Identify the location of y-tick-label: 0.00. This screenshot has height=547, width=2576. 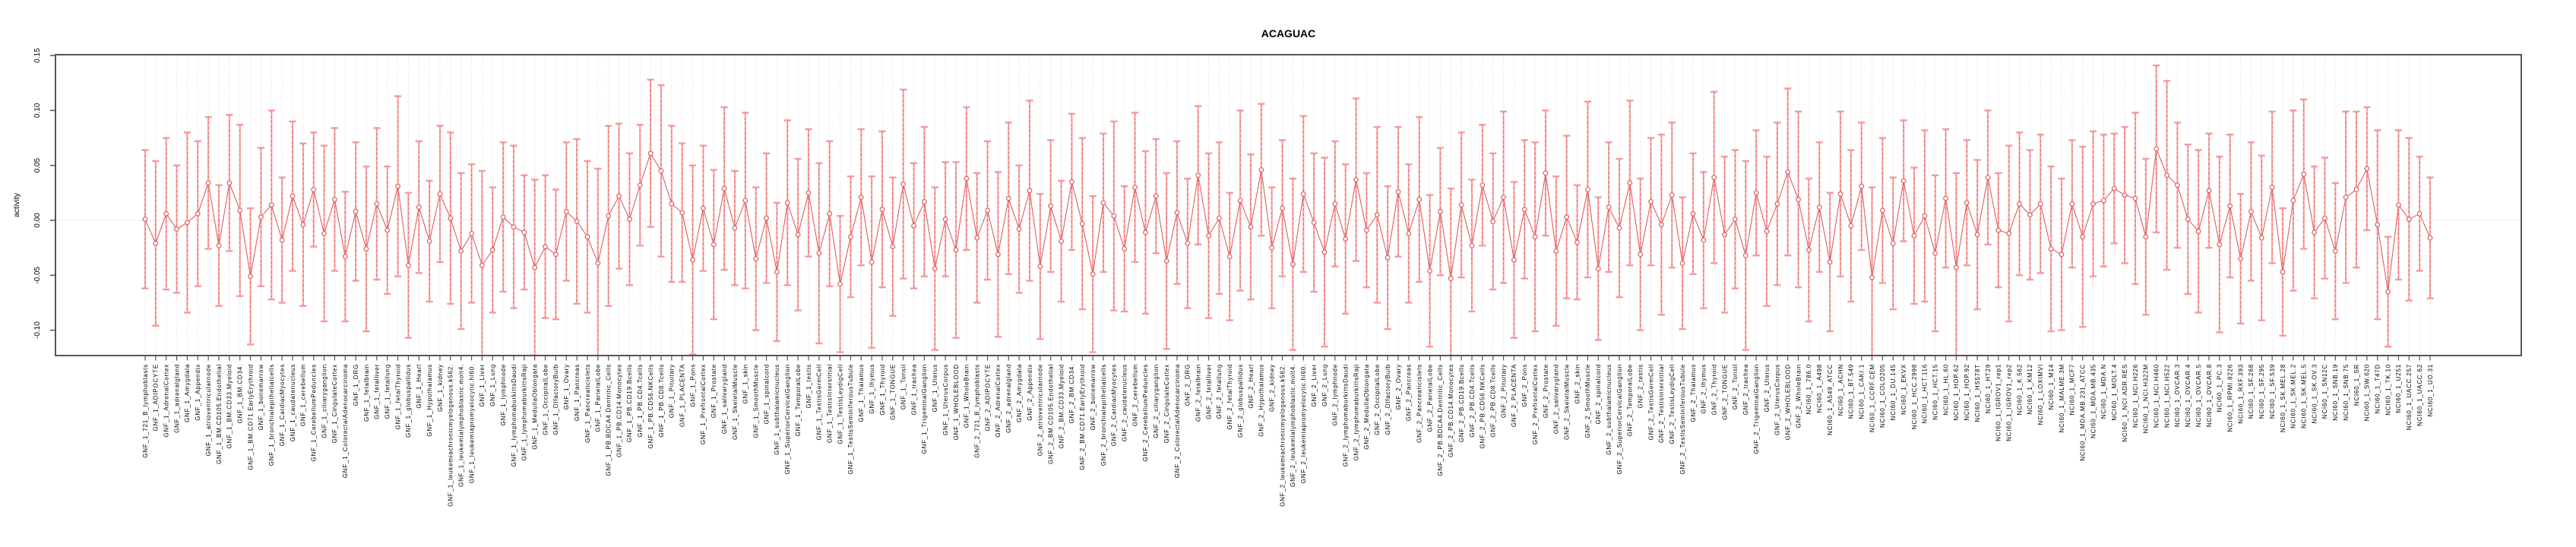
(37, 220).